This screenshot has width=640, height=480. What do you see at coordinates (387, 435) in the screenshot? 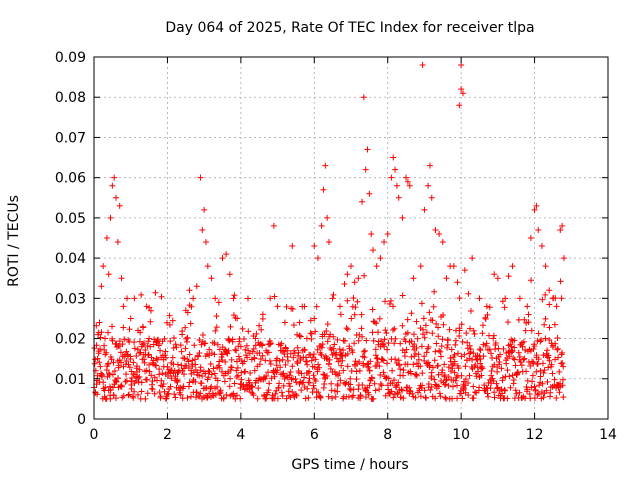
I see `x-tick-label: 8` at bounding box center [387, 435].